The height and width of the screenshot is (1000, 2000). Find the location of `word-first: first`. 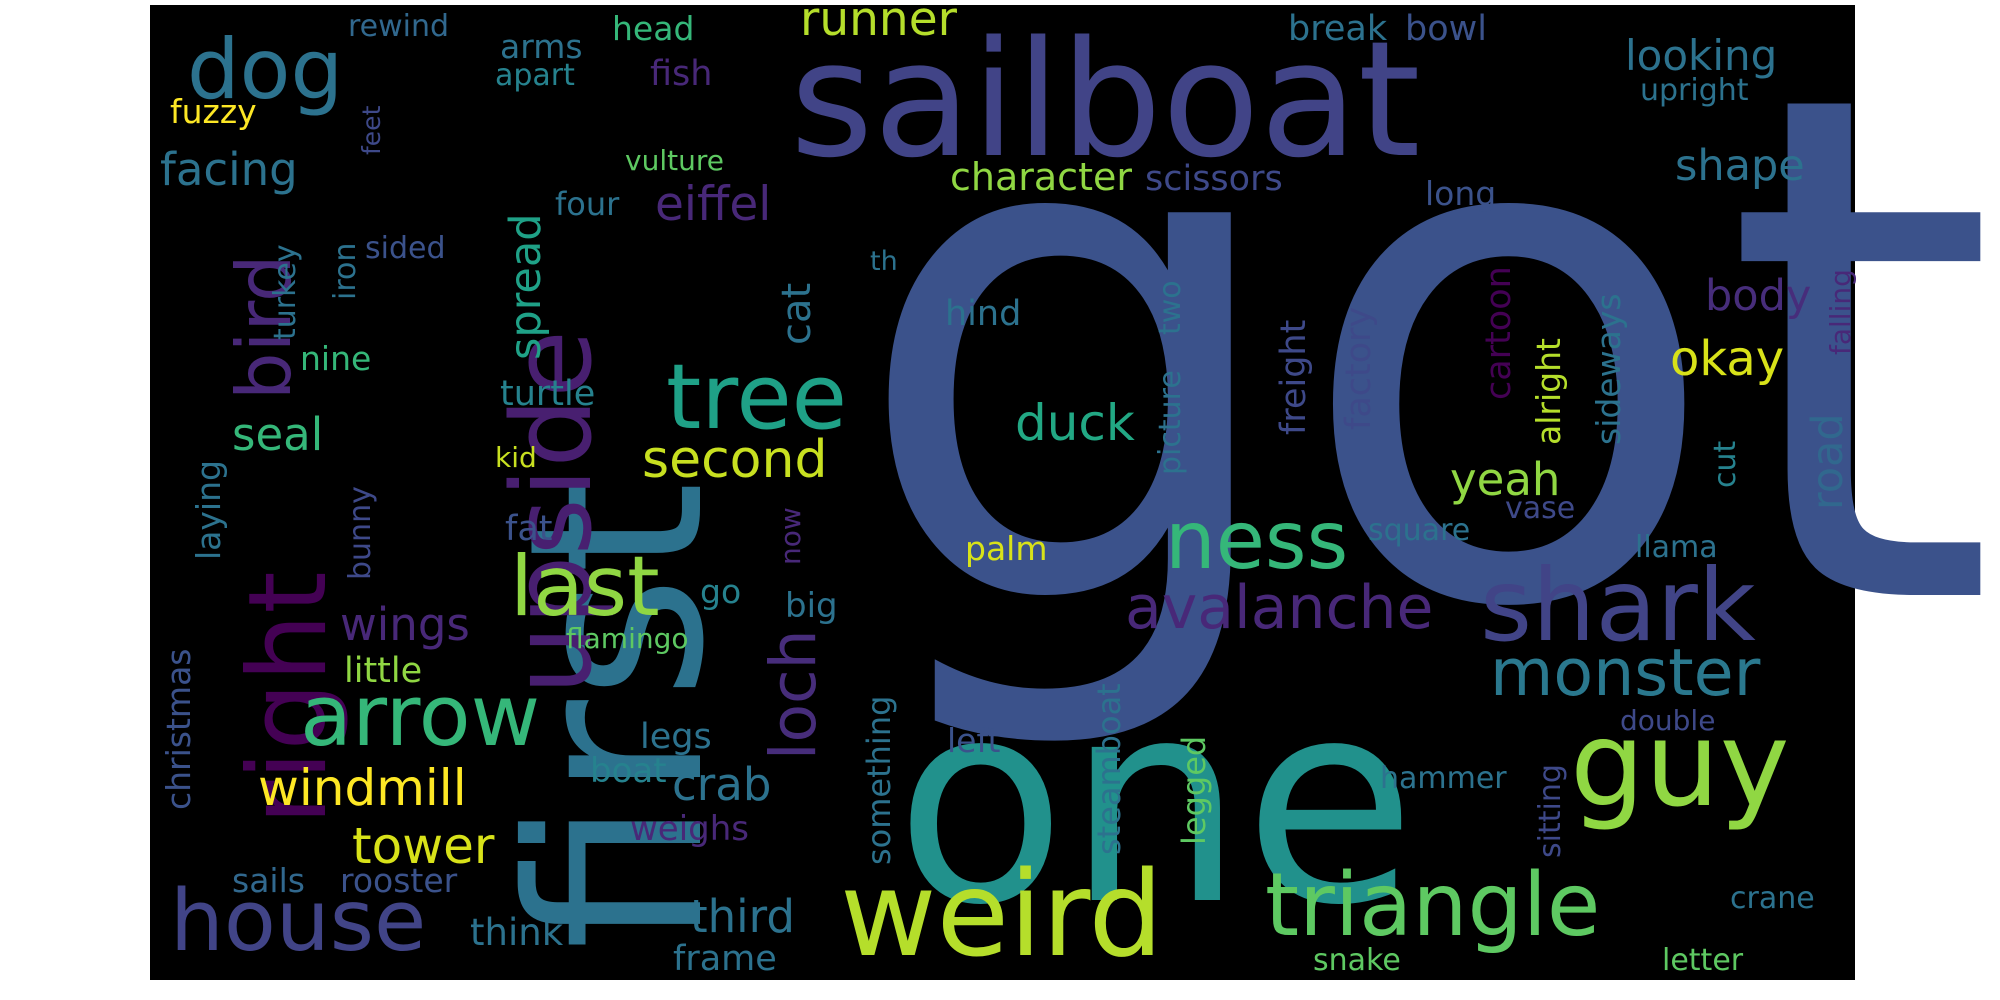

word-first: first is located at coordinates (617, 715).